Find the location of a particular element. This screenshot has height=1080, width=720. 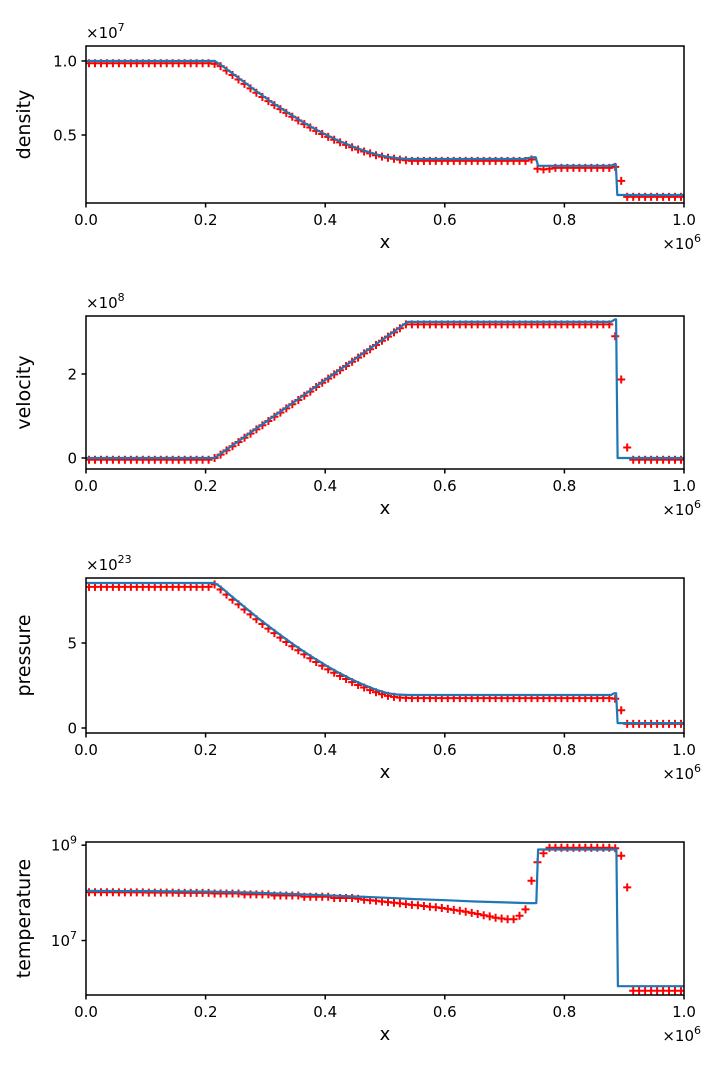

y-axis-label: density is located at coordinates (24, 125).